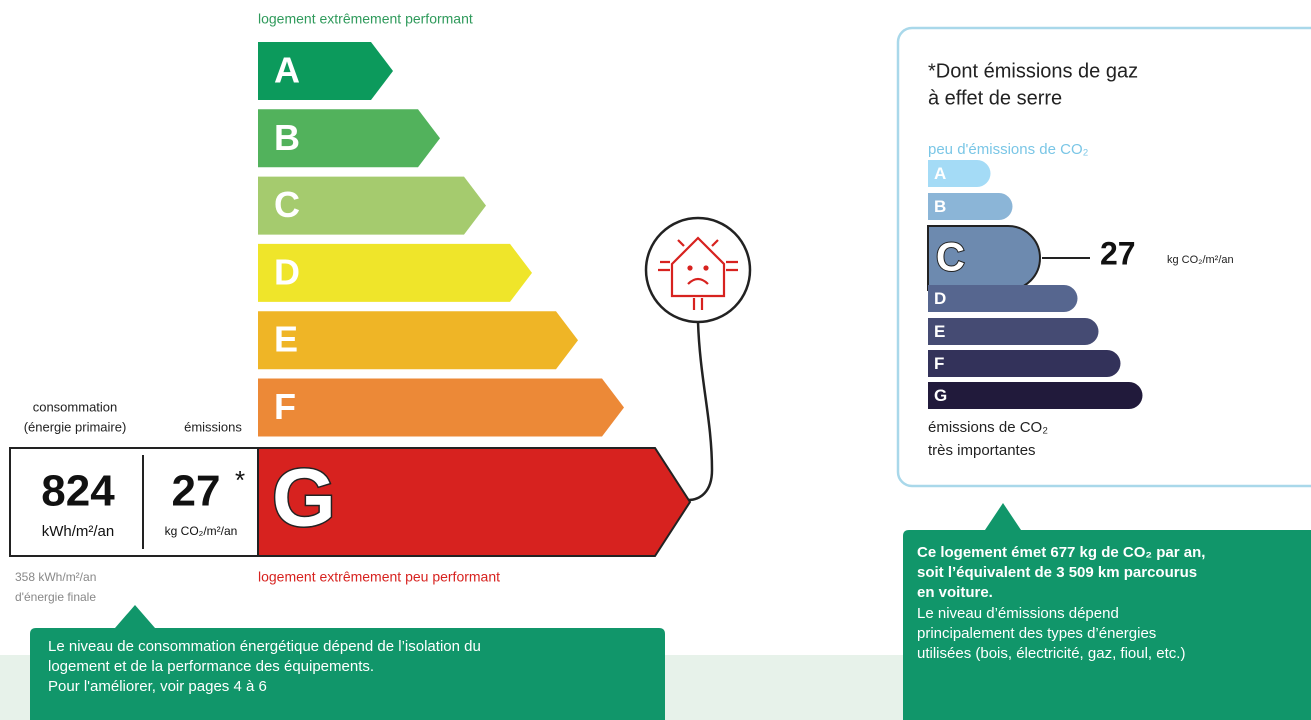 The height and width of the screenshot is (720, 1311). Describe the element at coordinates (939, 331) in the screenshot. I see `climate-class-letter: E` at that location.